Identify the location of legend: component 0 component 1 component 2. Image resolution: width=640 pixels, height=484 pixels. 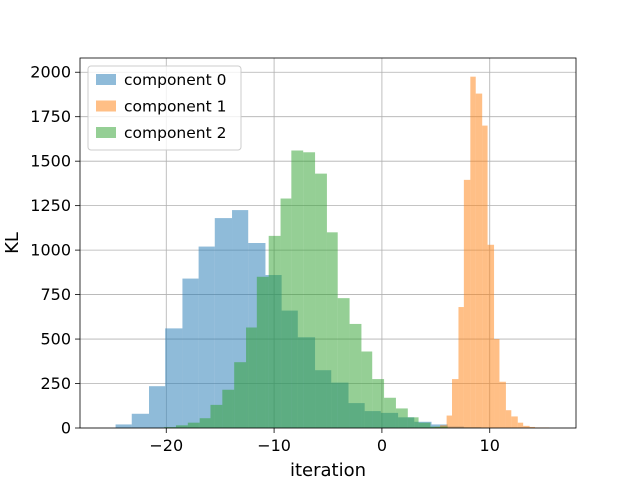
(164, 108).